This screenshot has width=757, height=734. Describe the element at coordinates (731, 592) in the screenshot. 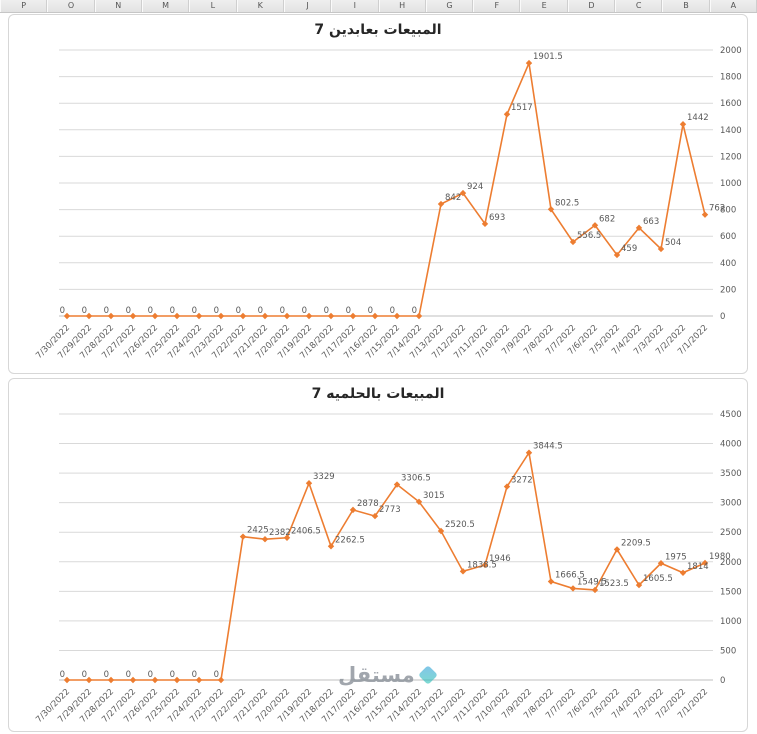

I see `y-tick-label: 1500` at that location.